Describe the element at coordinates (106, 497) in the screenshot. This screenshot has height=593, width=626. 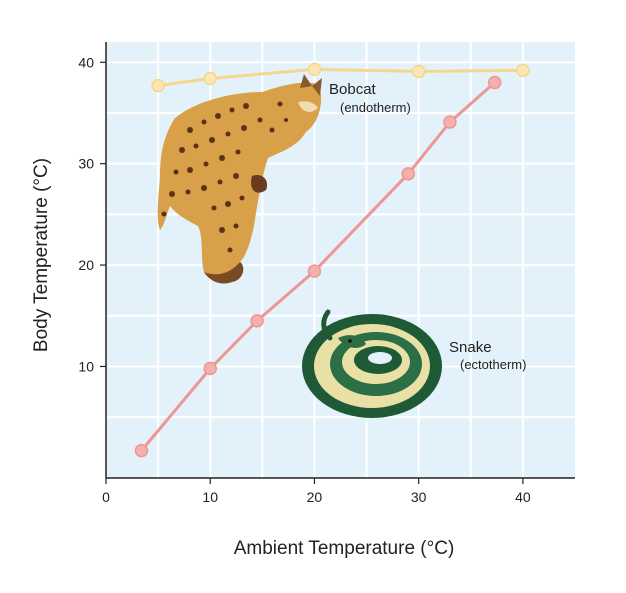
I see `x-tick-label: 0` at that location.